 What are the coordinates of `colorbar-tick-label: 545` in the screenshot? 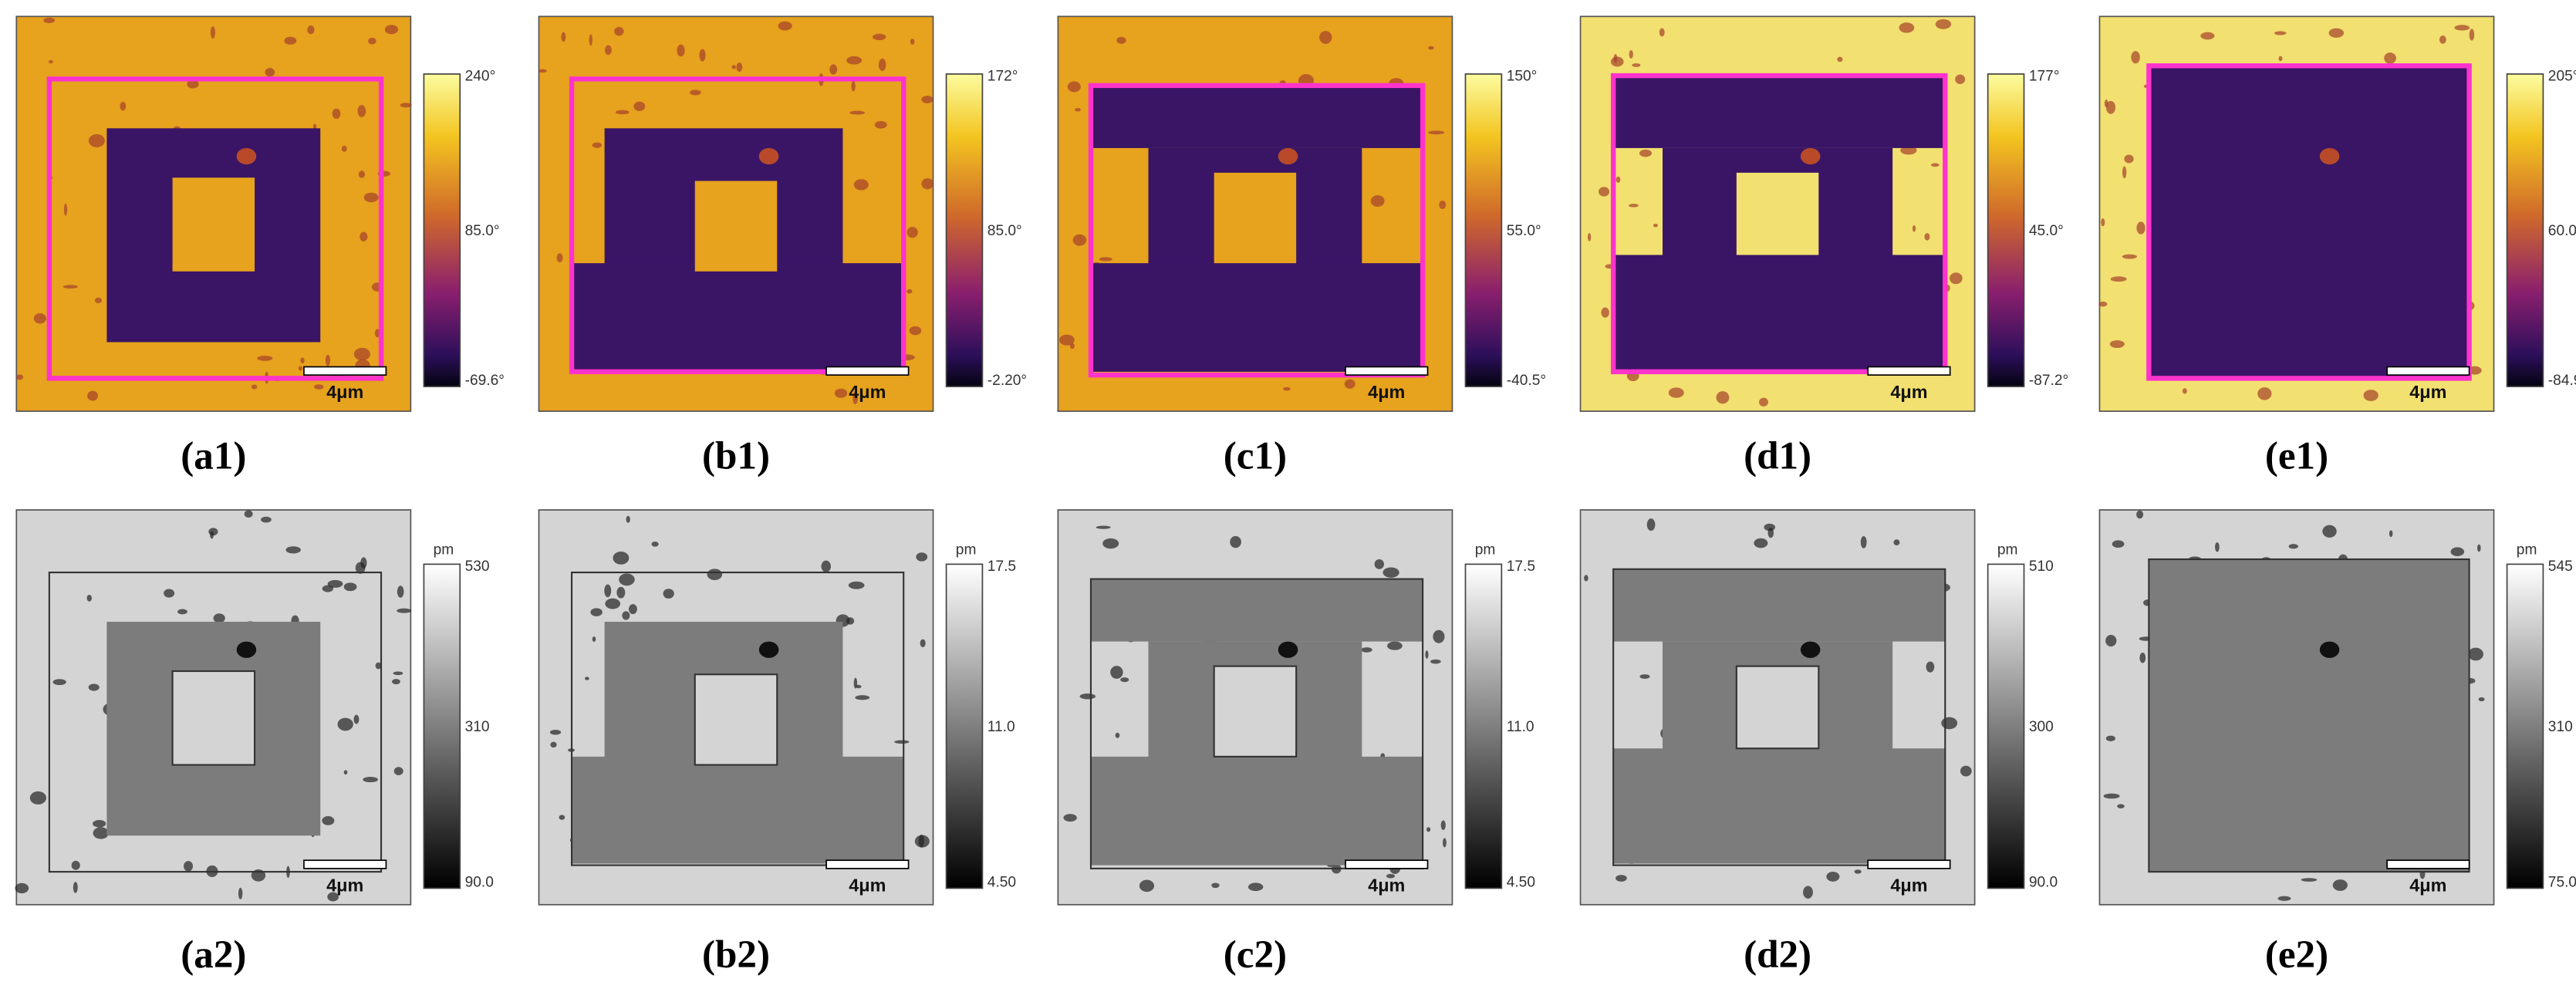 It's located at (2560, 566).